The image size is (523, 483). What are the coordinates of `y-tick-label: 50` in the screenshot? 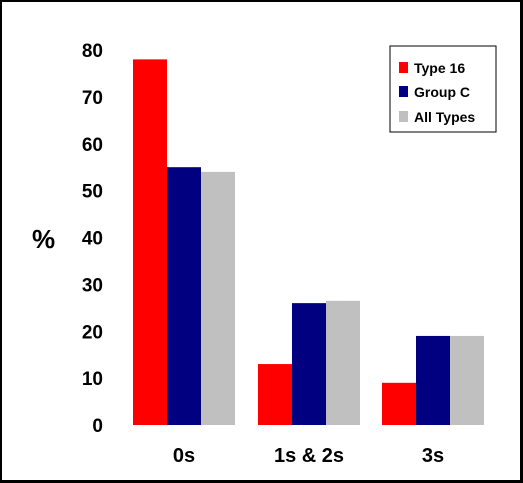 It's located at (92, 192).